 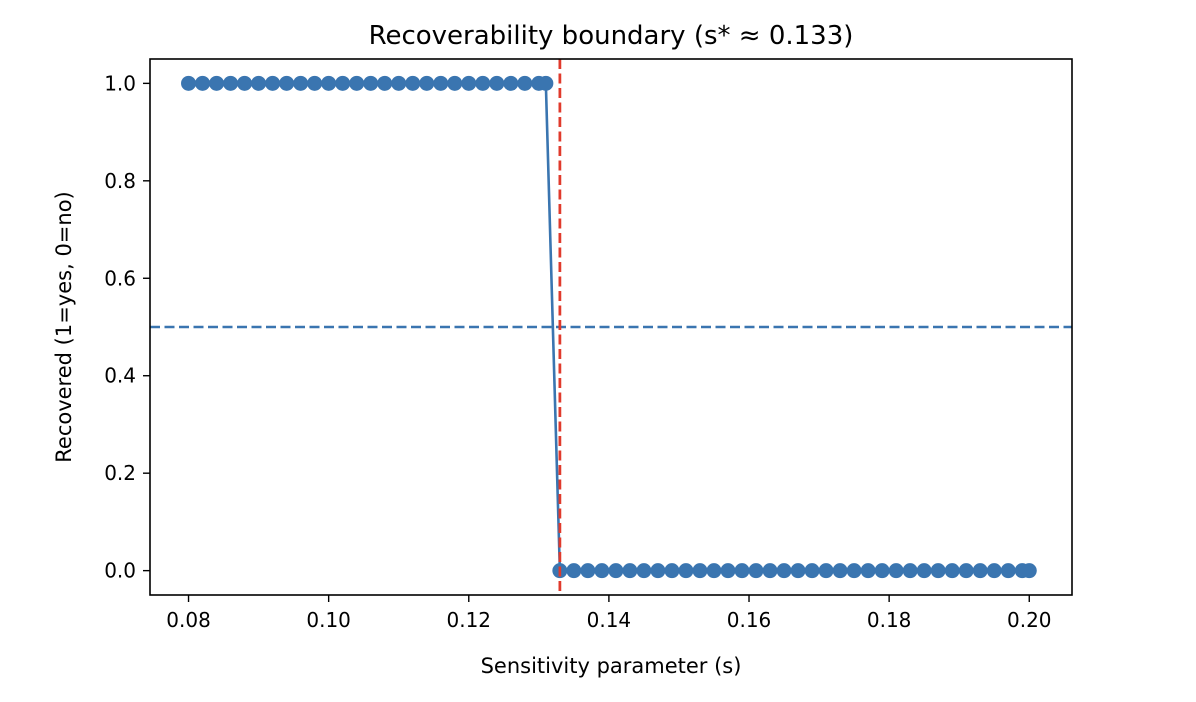 I want to click on y-tick-label: 0.4, so click(x=120, y=376).